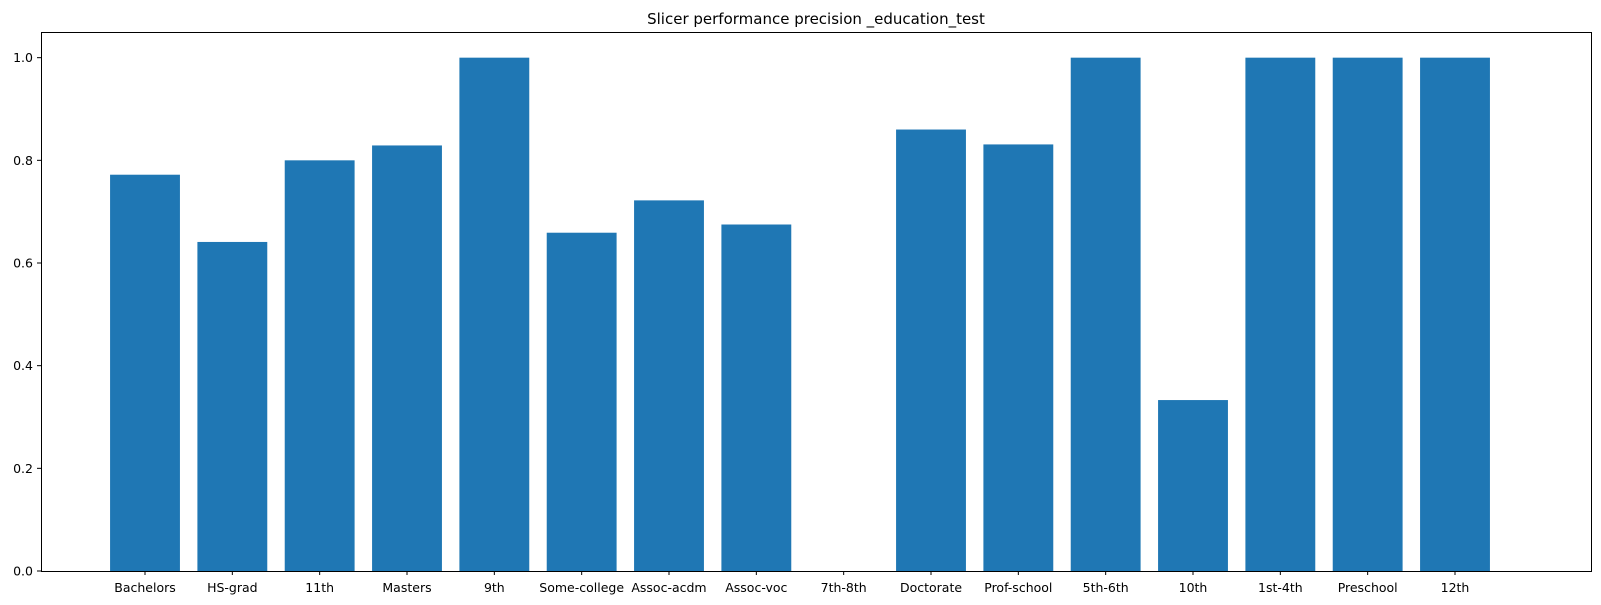 This screenshot has width=1601, height=605. Describe the element at coordinates (668, 587) in the screenshot. I see `x-tick-label: Assoc-acdm` at that location.